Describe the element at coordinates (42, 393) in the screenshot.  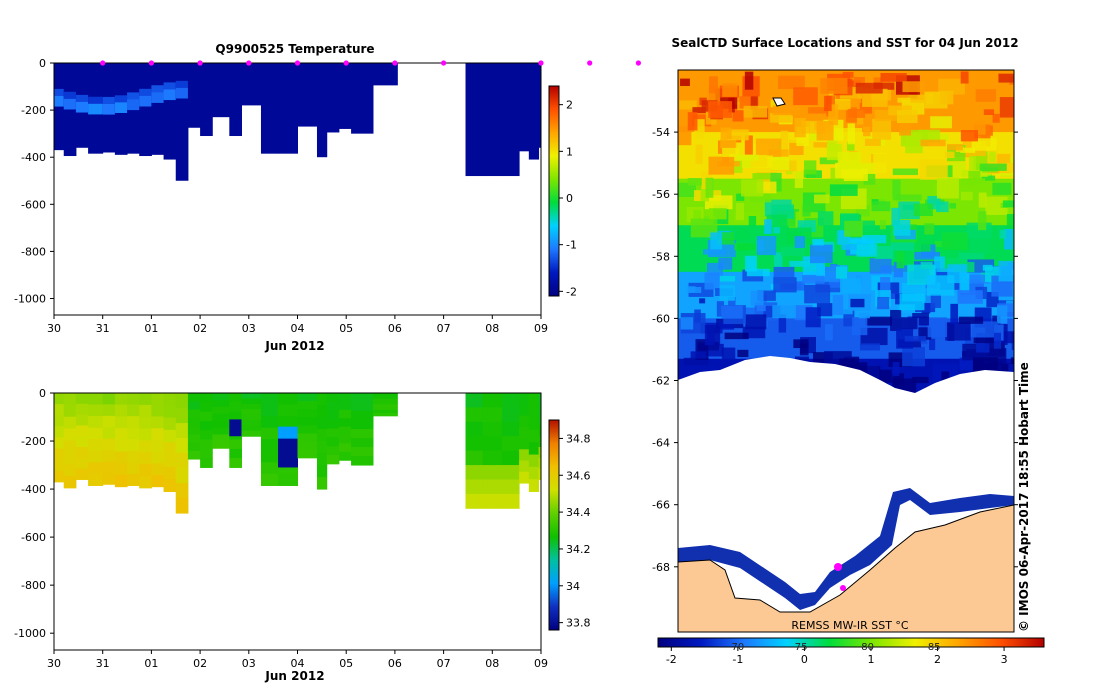
I see `salinity-ytick-label: 0` at that location.